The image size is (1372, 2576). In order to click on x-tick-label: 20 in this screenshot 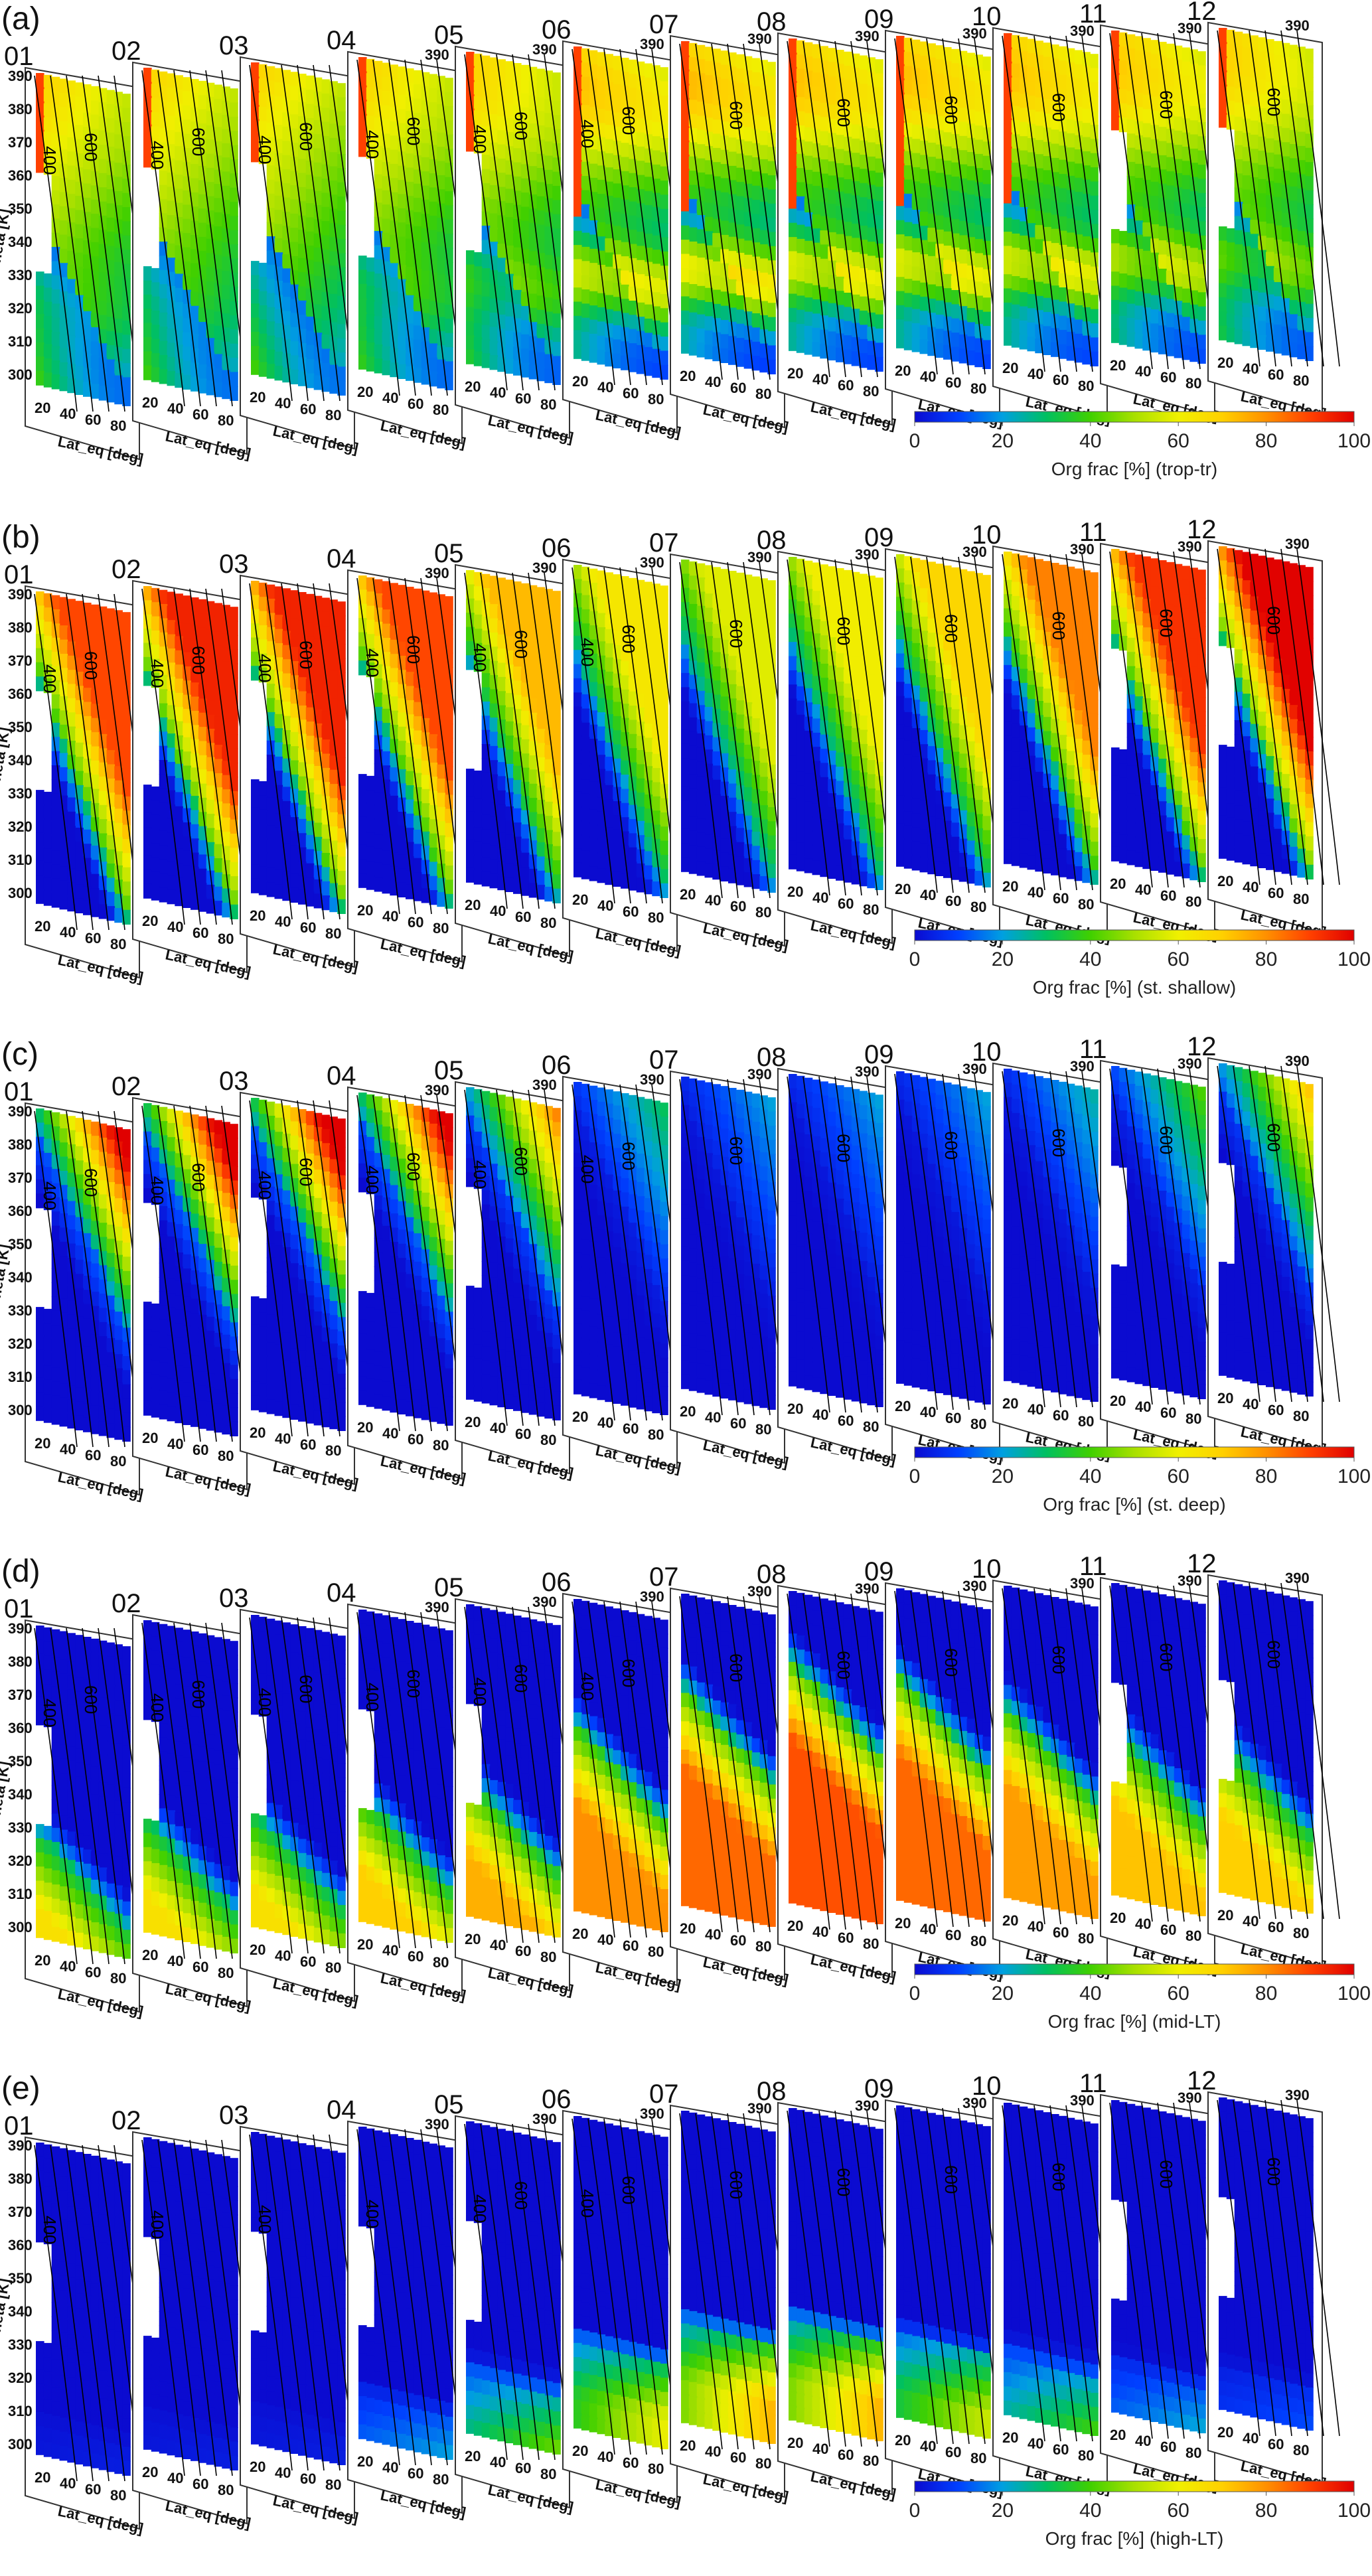, I will do `click(1118, 366)`.